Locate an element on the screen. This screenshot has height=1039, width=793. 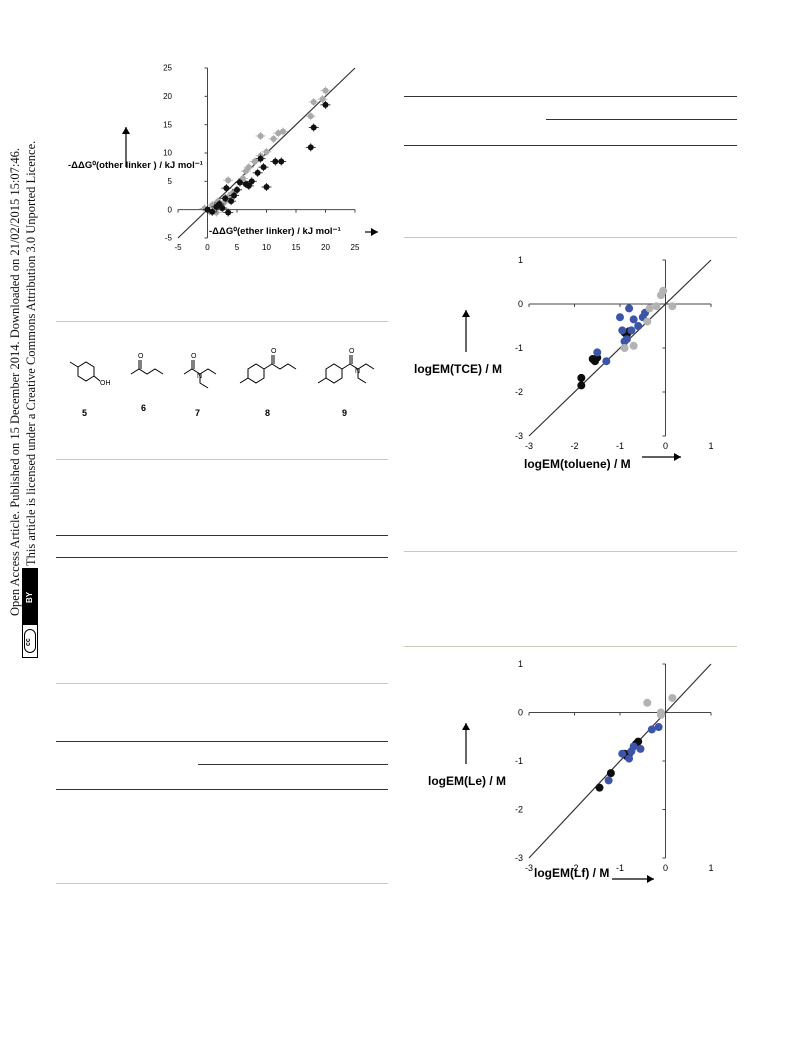
chart-ddg-linker: -5 0 5 10 15 20 25 -5 0 5 10 15 20 25 is located at coordinates (250, 158).